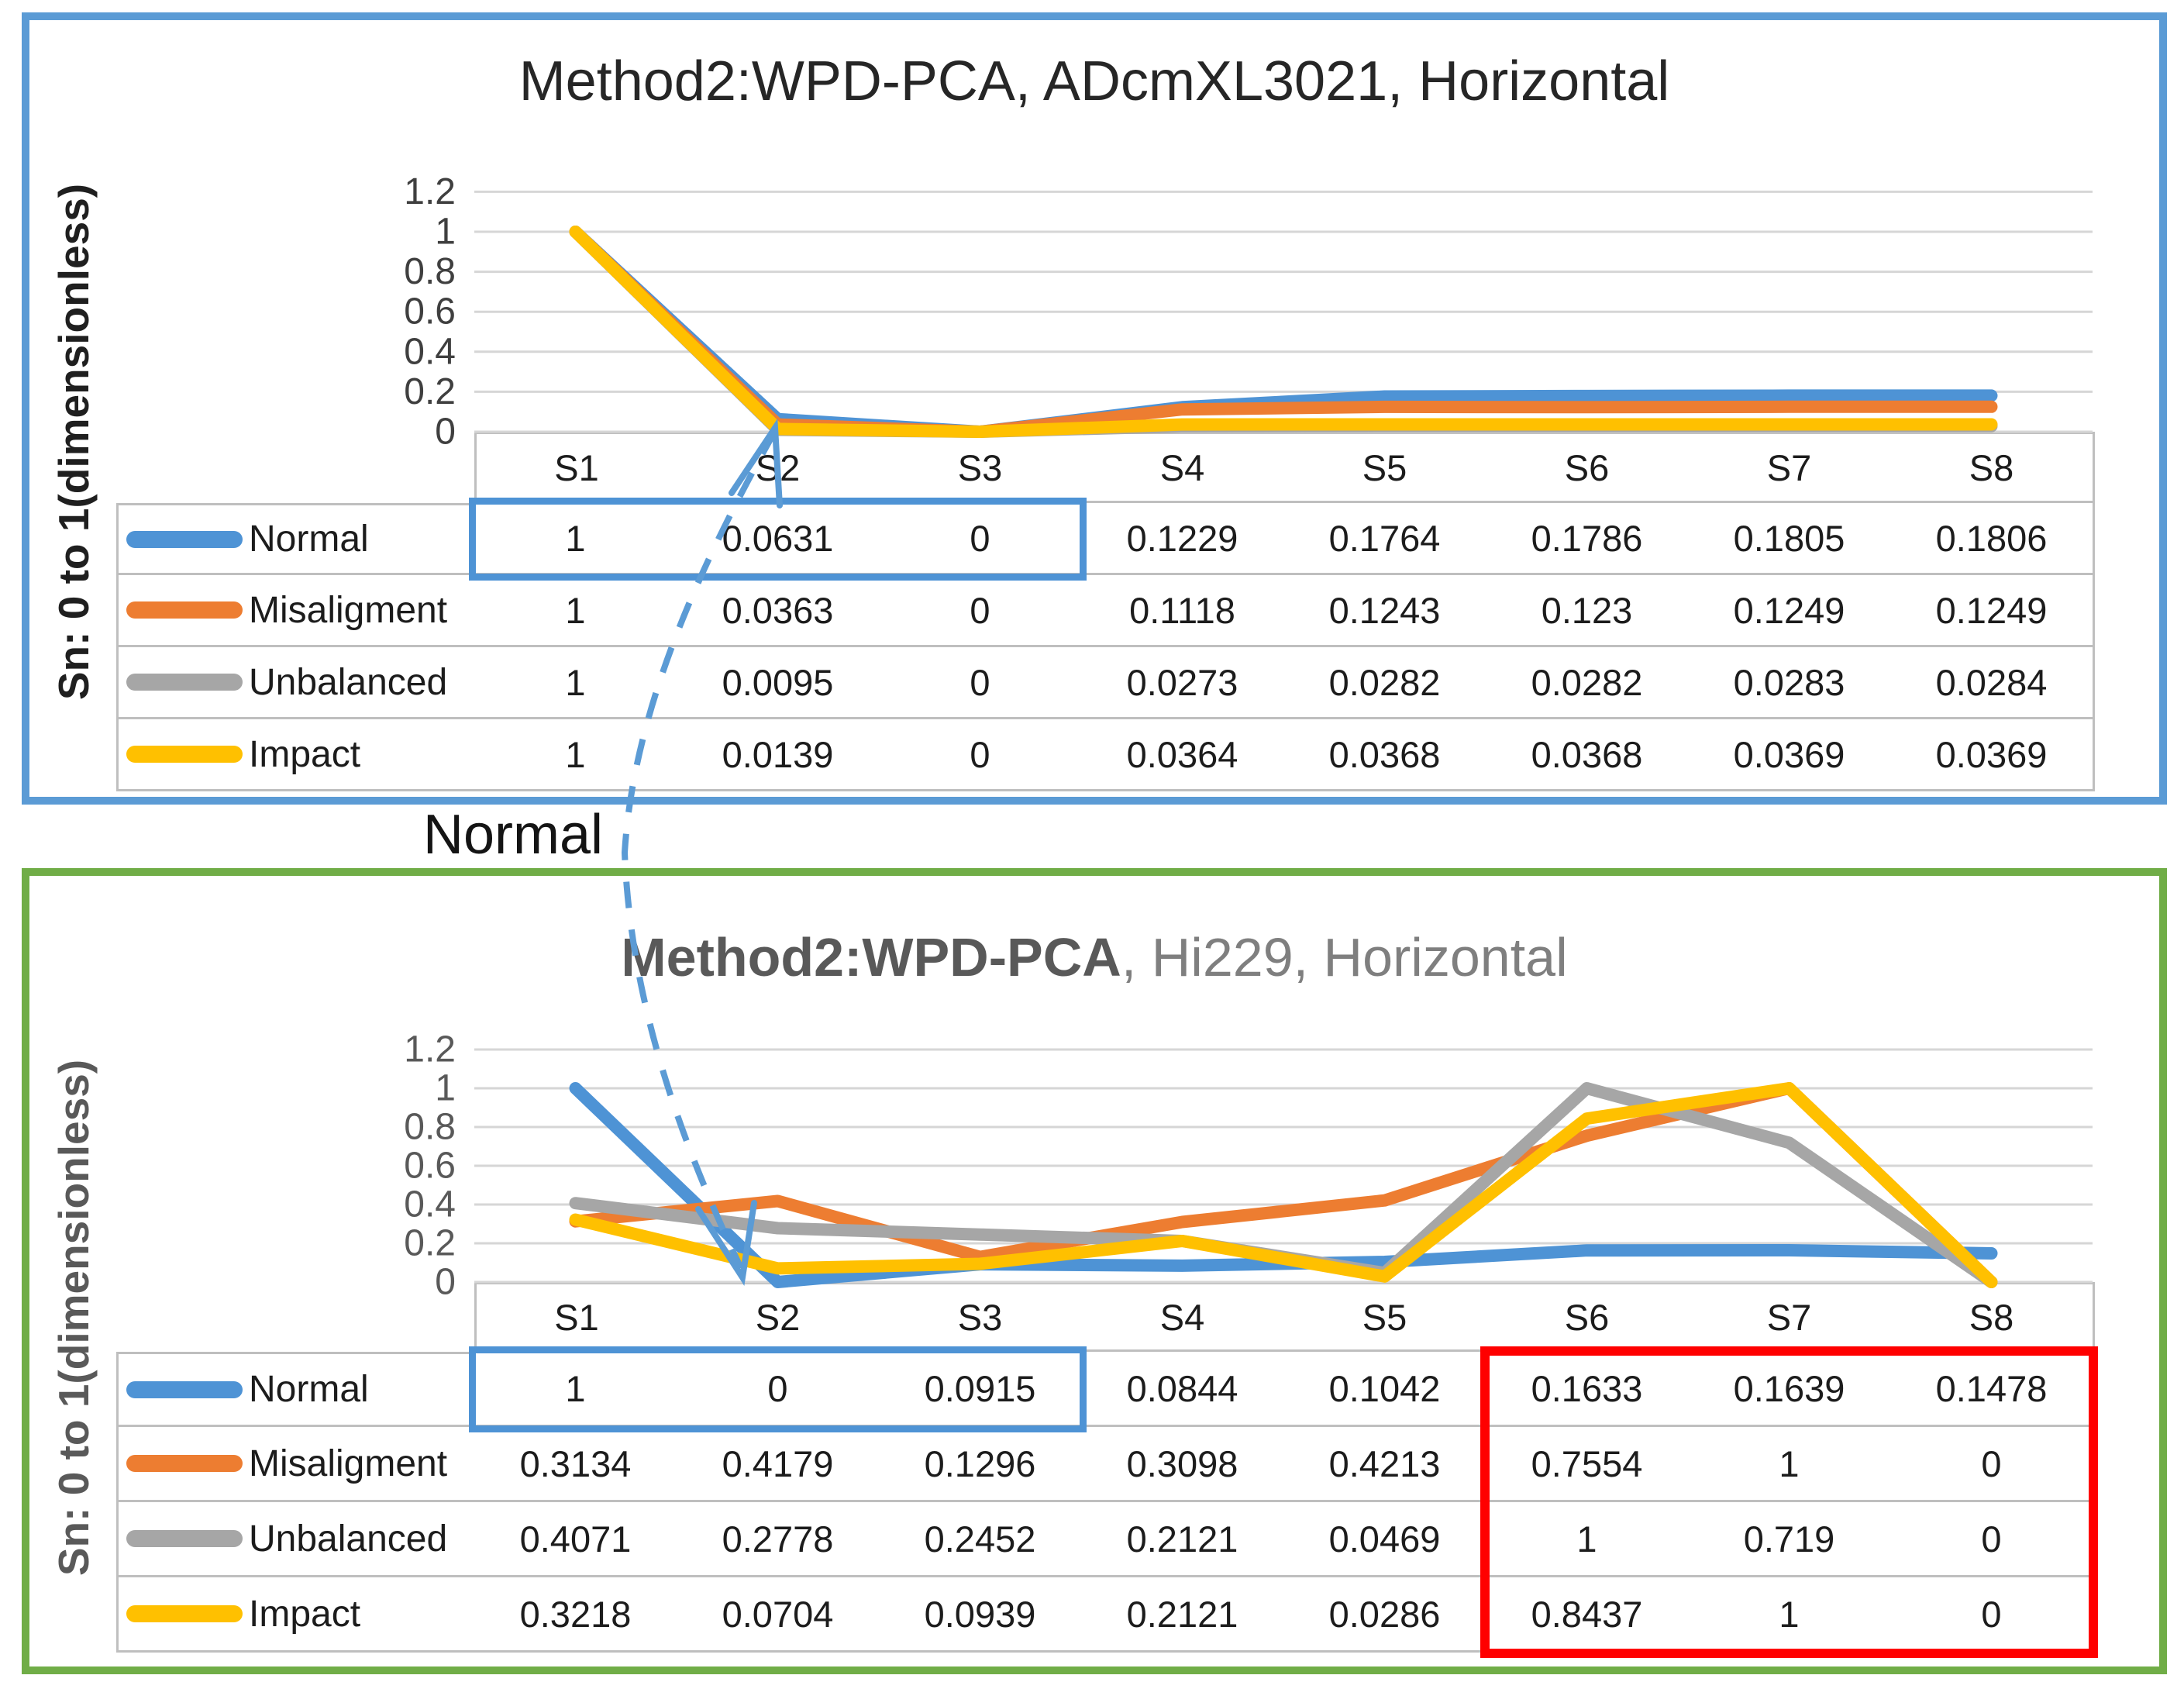 The image size is (2184, 1682). I want to click on chart-title-segment: Method2:WPD-PCA, so click(871, 957).